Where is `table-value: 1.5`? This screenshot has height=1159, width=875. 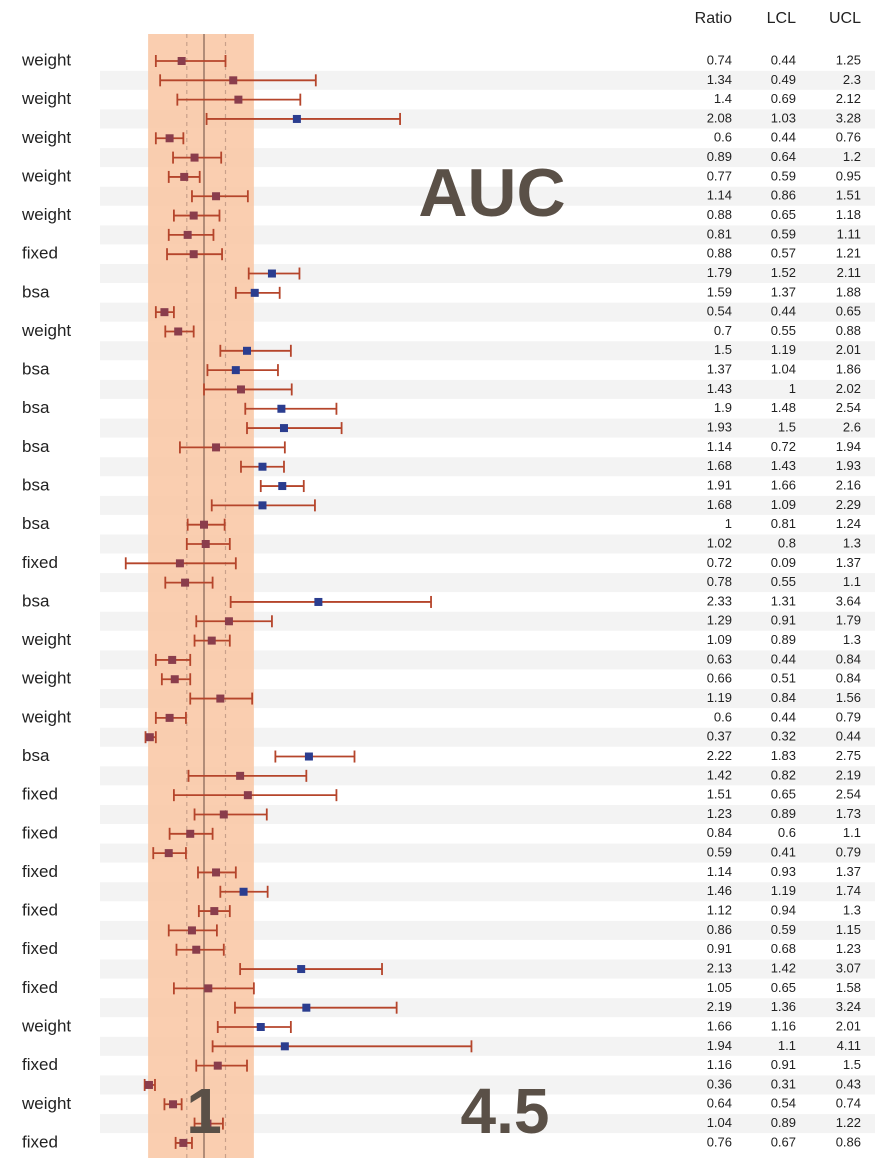
table-value: 1.5 is located at coordinates (787, 427).